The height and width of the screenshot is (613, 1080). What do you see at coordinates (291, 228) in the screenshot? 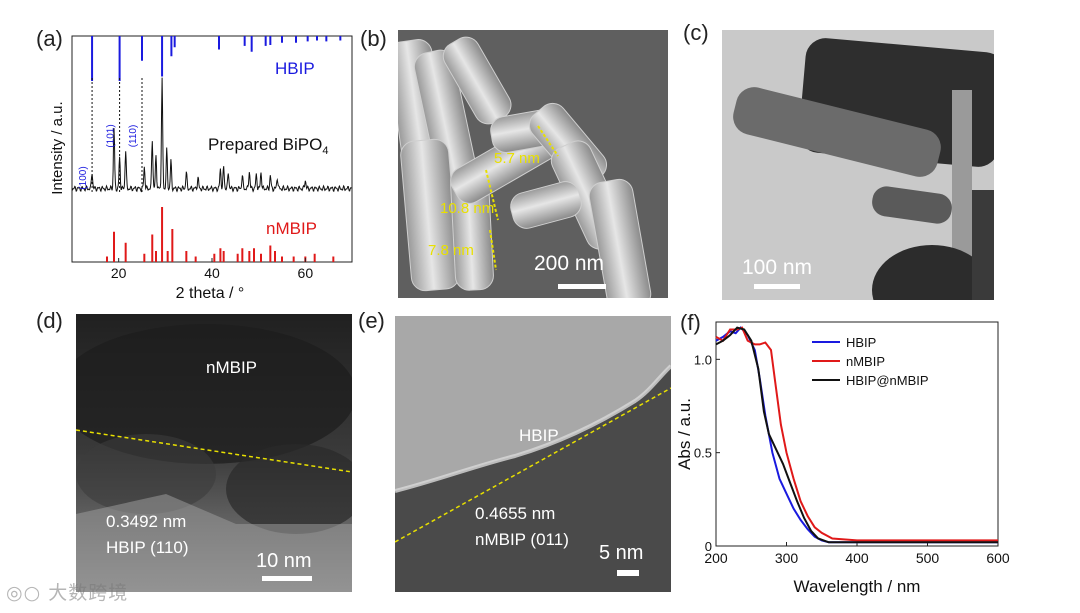
I see `nmbip-series-label: nMBIP` at bounding box center [291, 228].